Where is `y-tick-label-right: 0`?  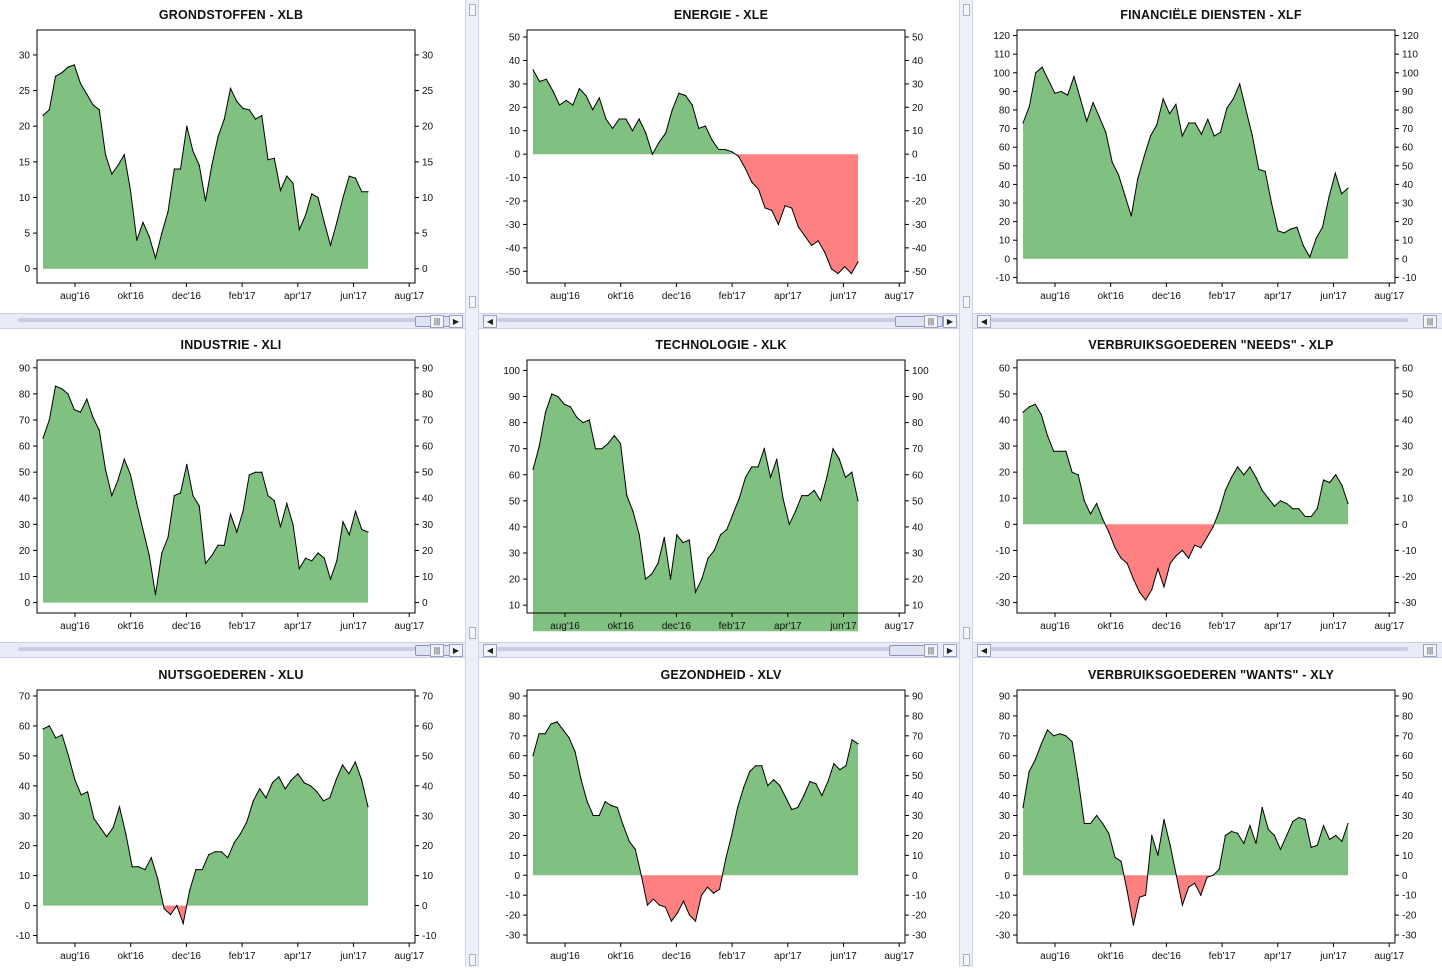 y-tick-label-right: 0 is located at coordinates (915, 876).